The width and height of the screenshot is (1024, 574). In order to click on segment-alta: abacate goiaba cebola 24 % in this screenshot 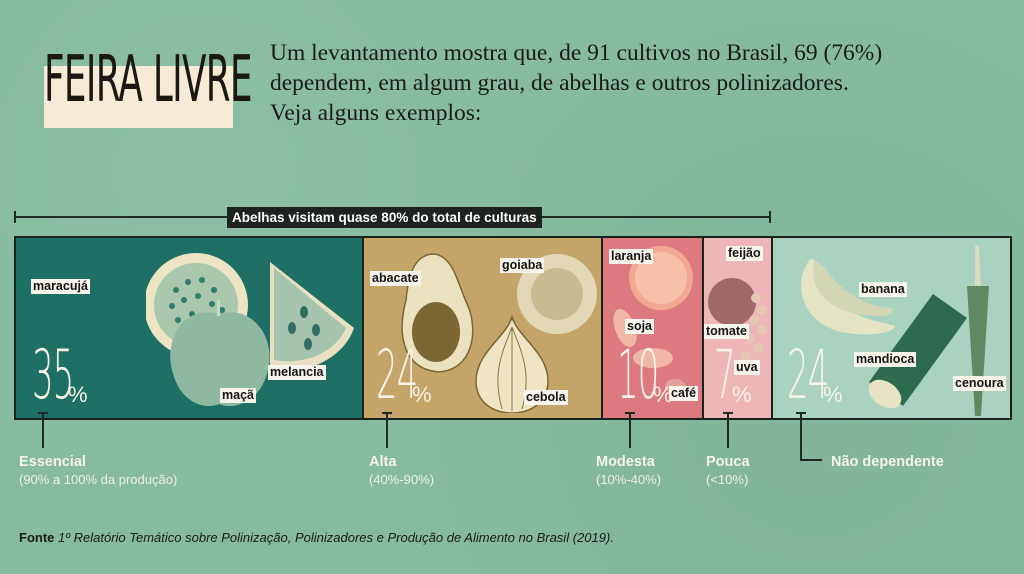, I will do `click(483, 328)`.